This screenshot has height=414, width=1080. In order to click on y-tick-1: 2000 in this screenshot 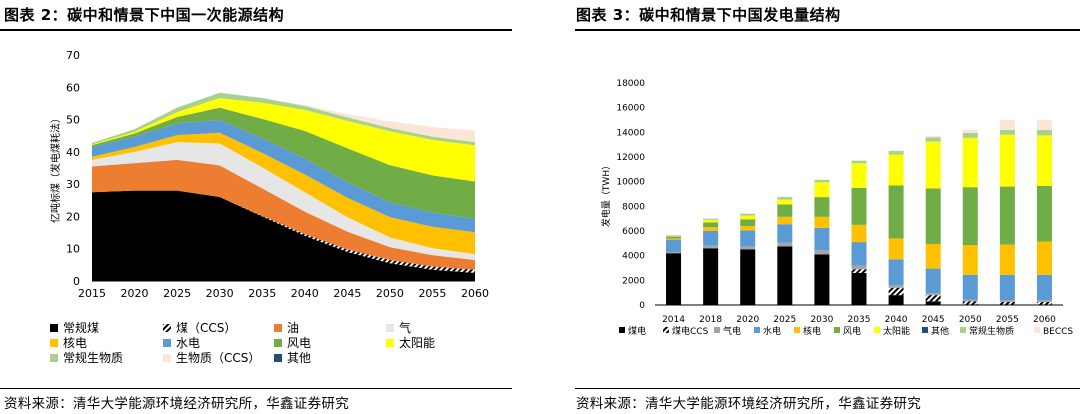, I will do `click(633, 281)`.